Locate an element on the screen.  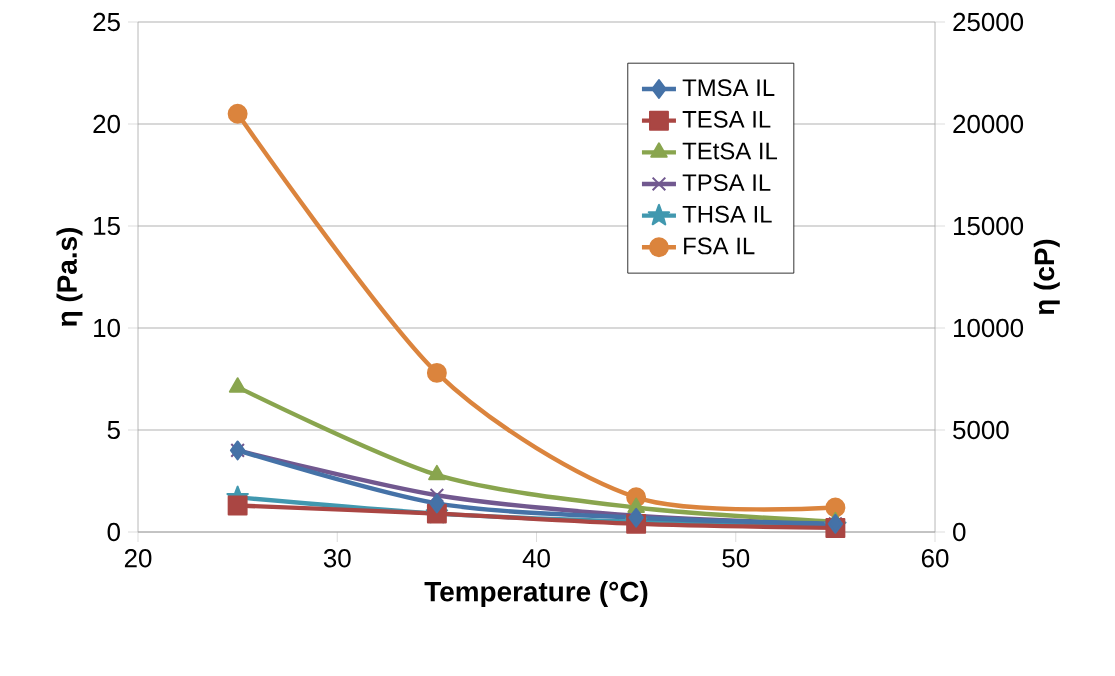
x-tick-label: 20 is located at coordinates (138, 558).